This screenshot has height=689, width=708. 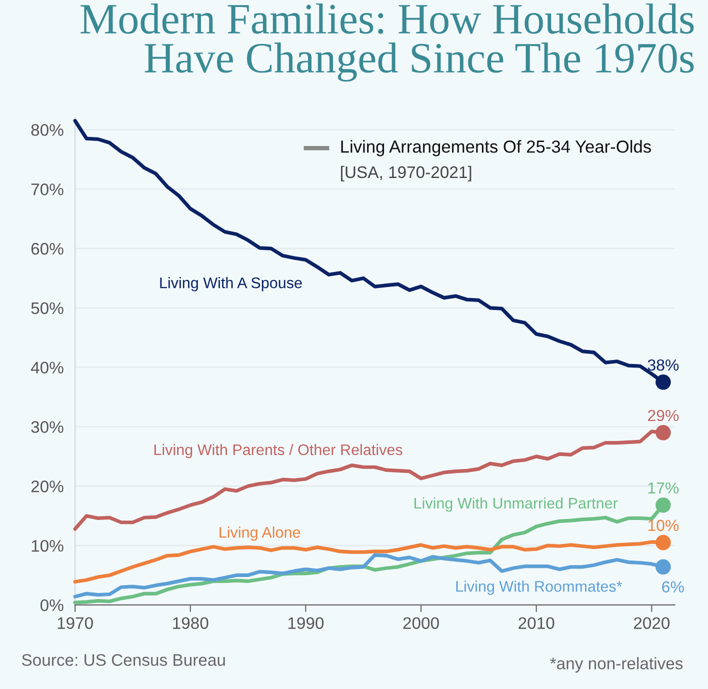 I want to click on x-tick-label: 2010, so click(x=536, y=623).